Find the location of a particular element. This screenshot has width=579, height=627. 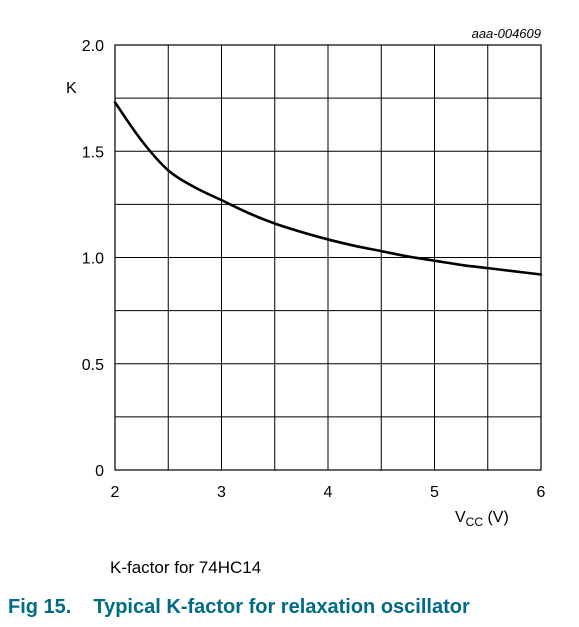

x-tick-label: 5 is located at coordinates (434, 492).